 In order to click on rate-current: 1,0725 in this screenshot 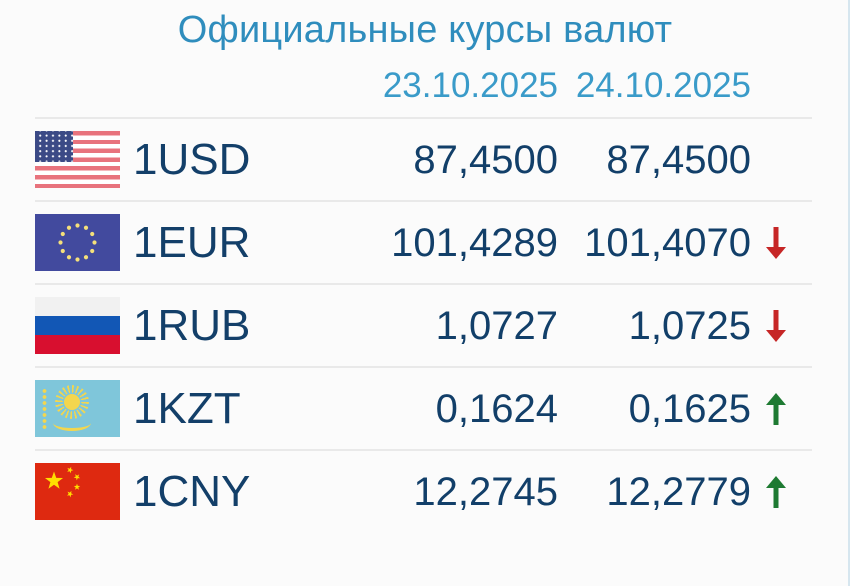, I will do `click(689, 325)`.